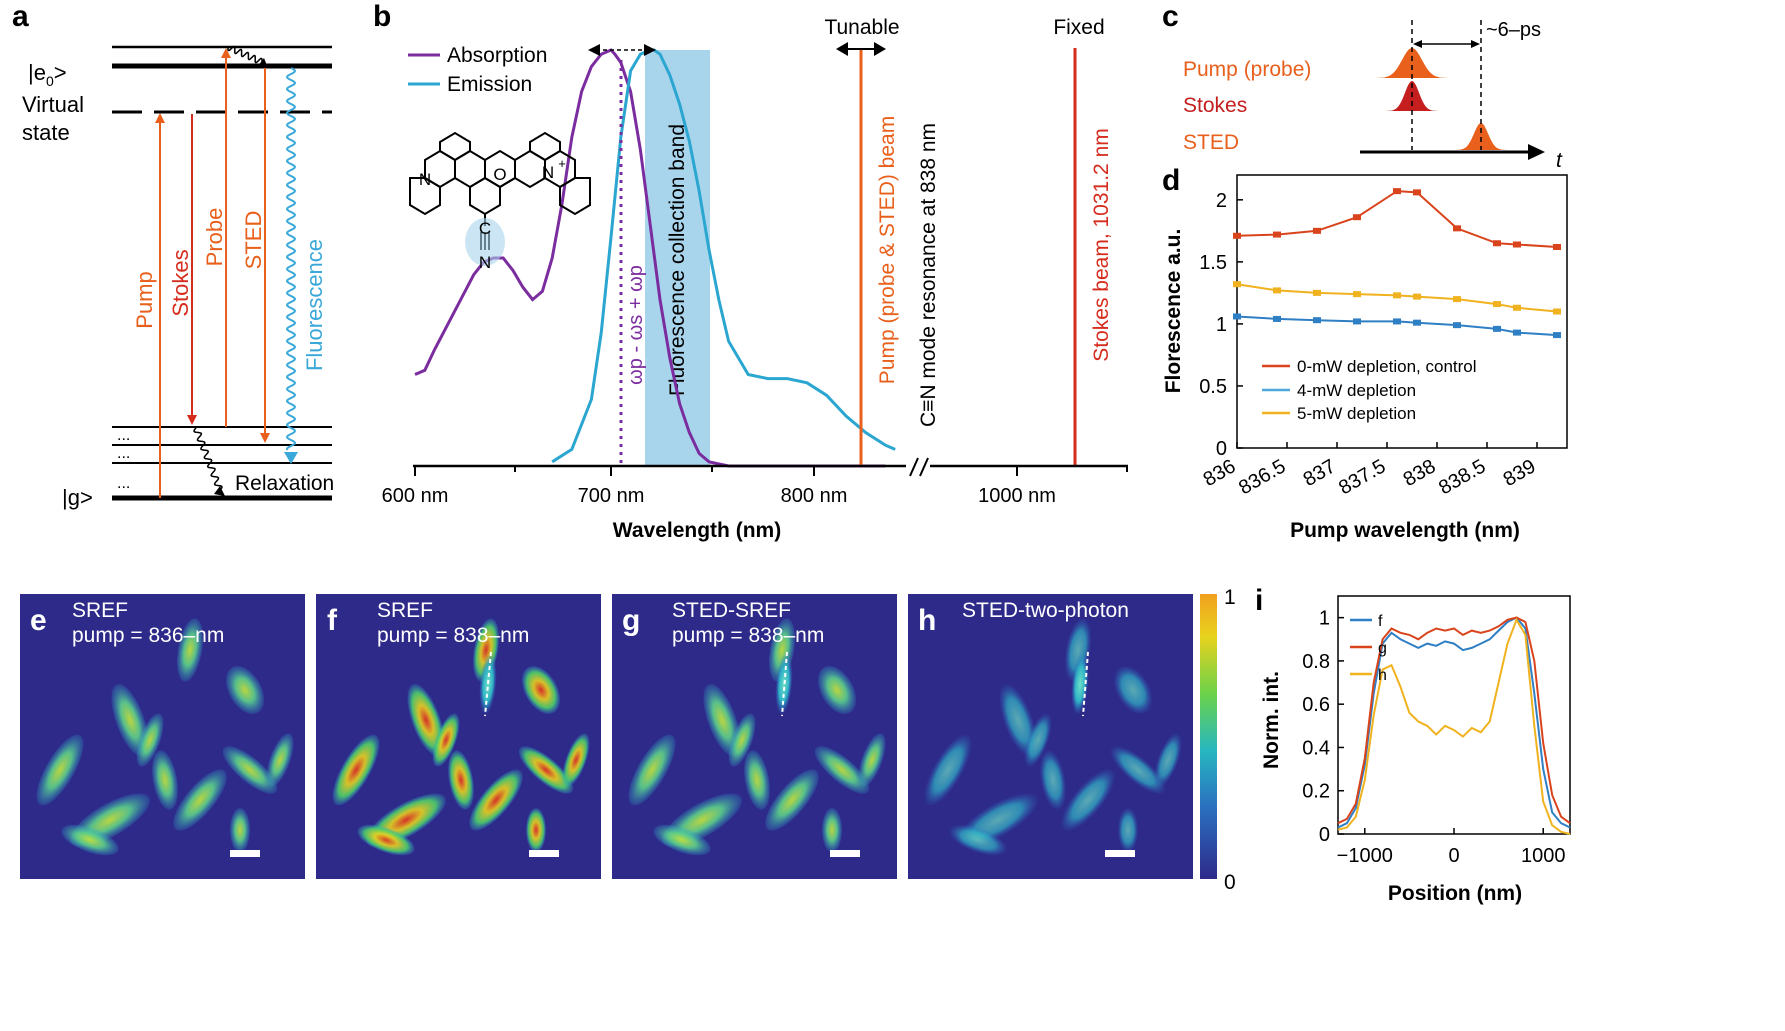  I want to click on panel-c-pulses: c Pump (probe) Stokes STED ~6–ps t, so click(1362, 86).